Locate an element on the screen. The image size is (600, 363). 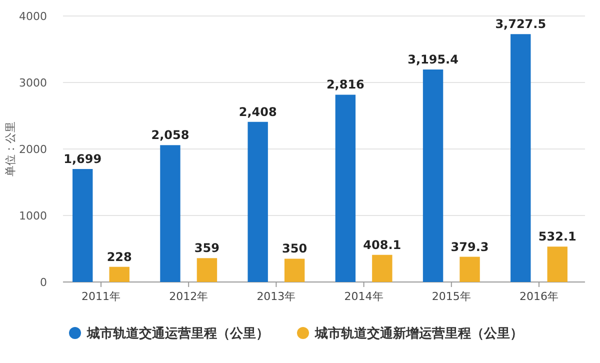
data-label: 379.3 is located at coordinates (469, 247).